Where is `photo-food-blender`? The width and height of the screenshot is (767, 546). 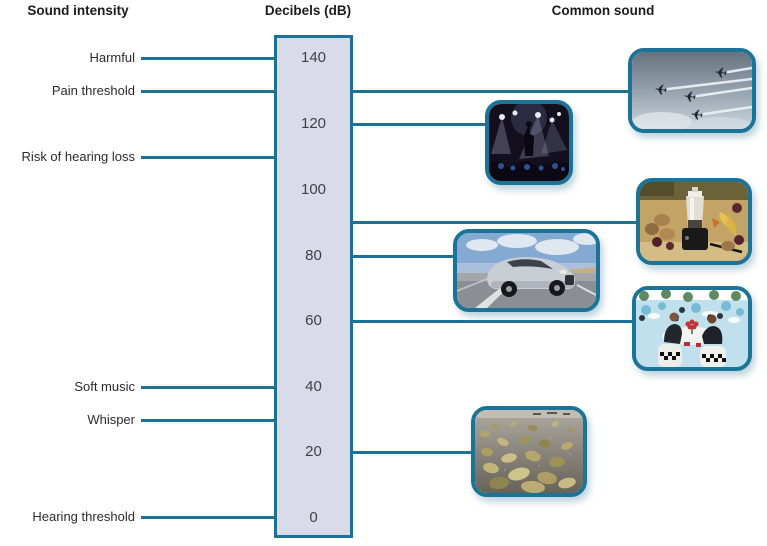 photo-food-blender is located at coordinates (694, 221).